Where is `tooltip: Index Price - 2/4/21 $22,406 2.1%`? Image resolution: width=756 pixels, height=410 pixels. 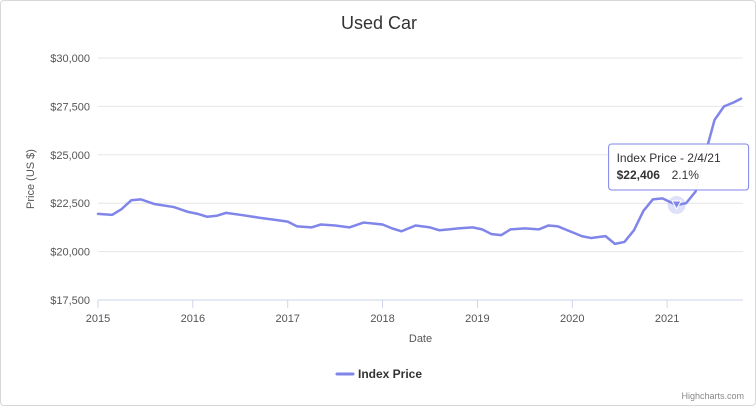 tooltip: Index Price - 2/4/21 $22,406 2.1% is located at coordinates (679, 167).